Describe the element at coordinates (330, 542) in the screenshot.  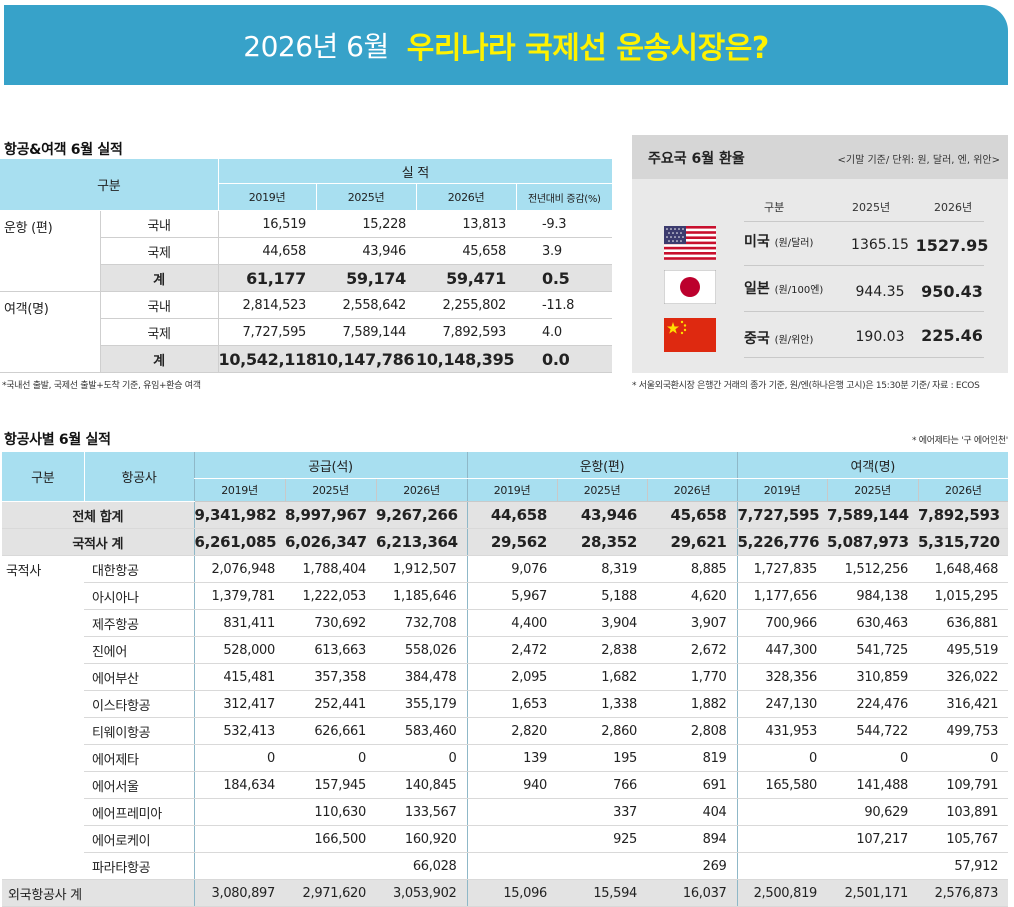
I see `airline-cell: 6,026,347` at that location.